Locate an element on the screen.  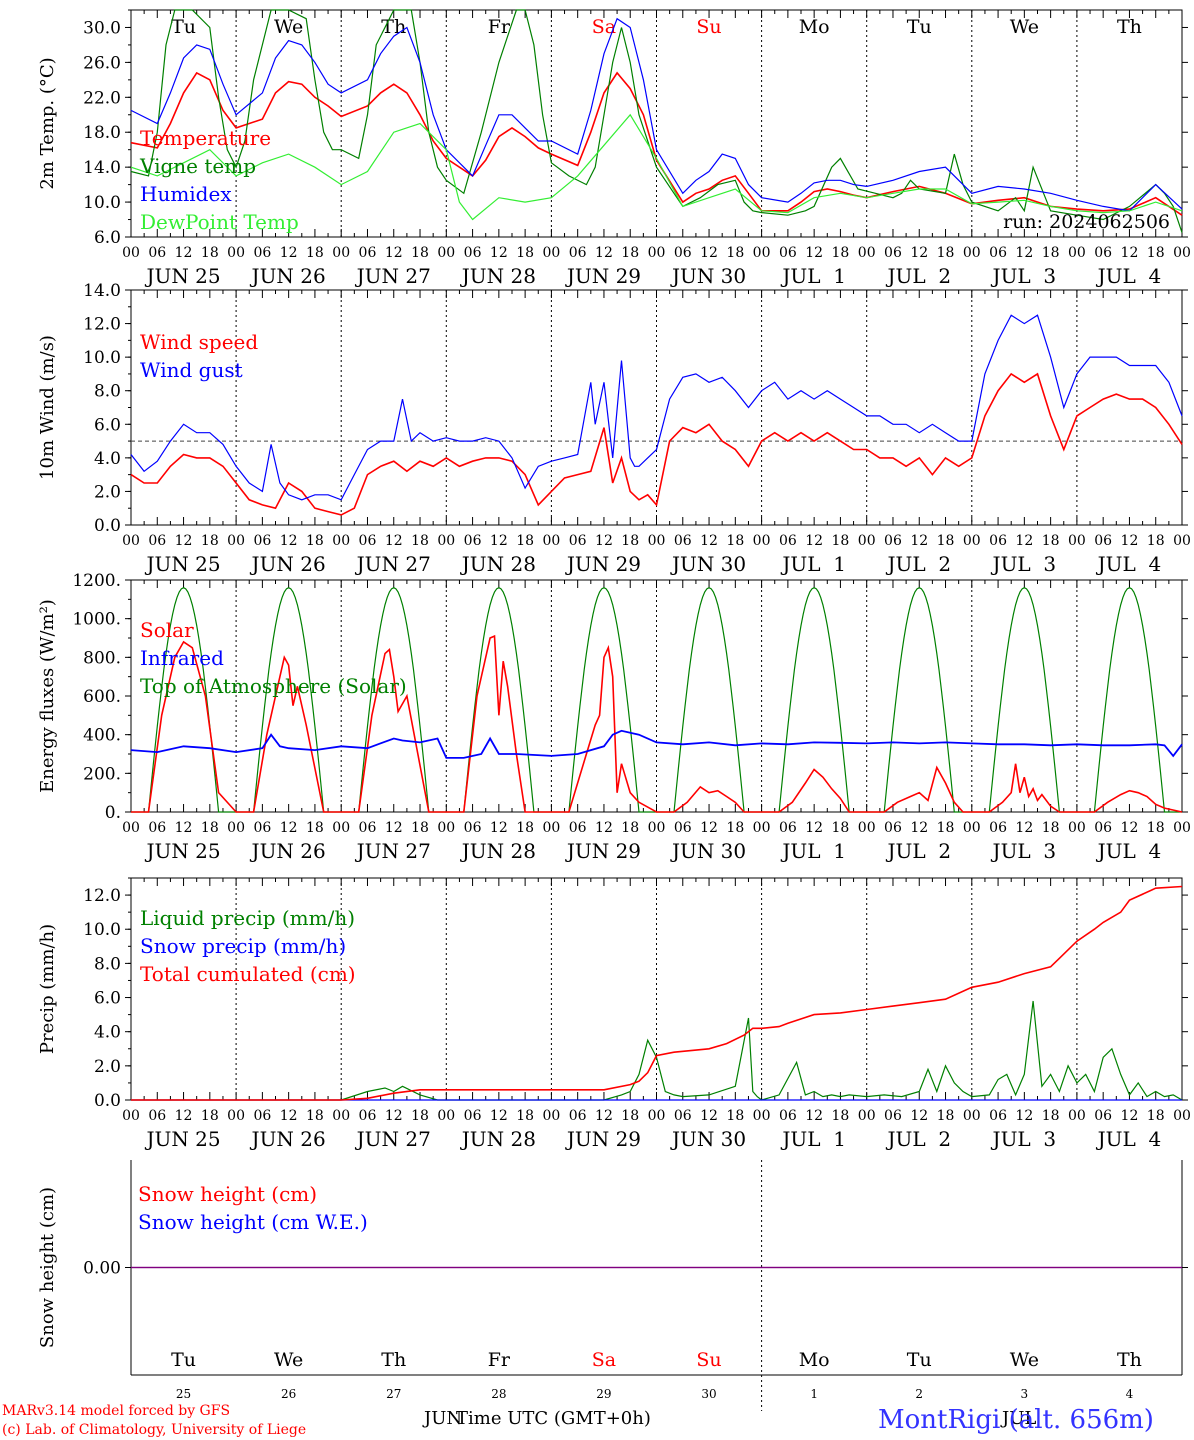
weekday-label: Mo is located at coordinates (814, 27).